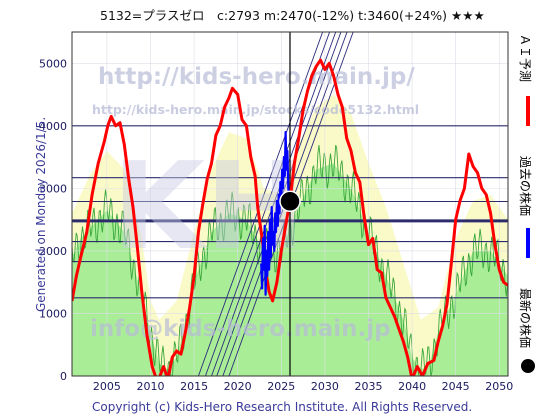  Describe the element at coordinates (53, 313) in the screenshot. I see `y-tick-label: 1000` at that location.